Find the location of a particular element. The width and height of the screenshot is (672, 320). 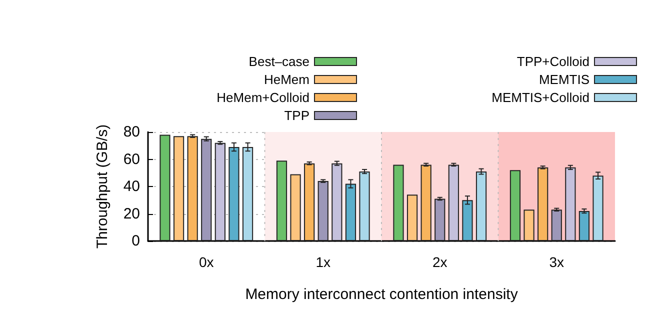

legend-label: TPP is located at coordinates (297, 115).